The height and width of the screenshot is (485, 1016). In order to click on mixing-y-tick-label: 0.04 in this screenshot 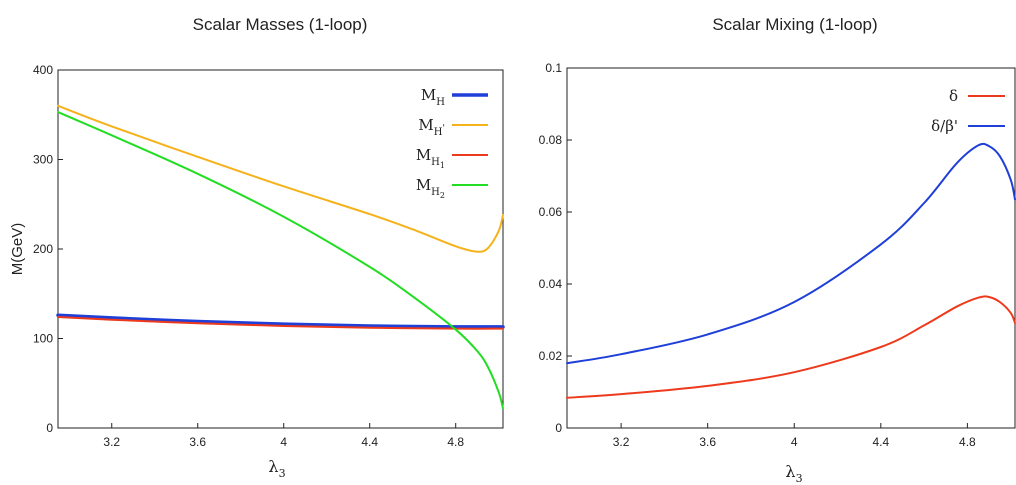, I will do `click(551, 284)`.